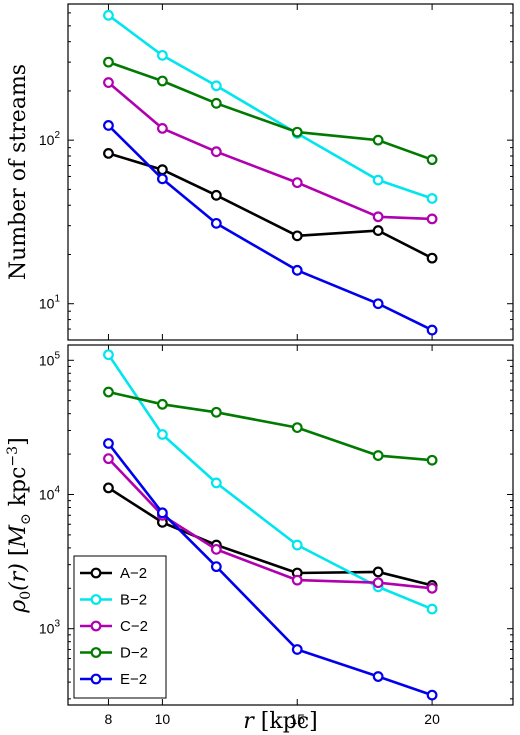  What do you see at coordinates (134, 653) in the screenshot?
I see `legend-entry-label: D−2` at bounding box center [134, 653].